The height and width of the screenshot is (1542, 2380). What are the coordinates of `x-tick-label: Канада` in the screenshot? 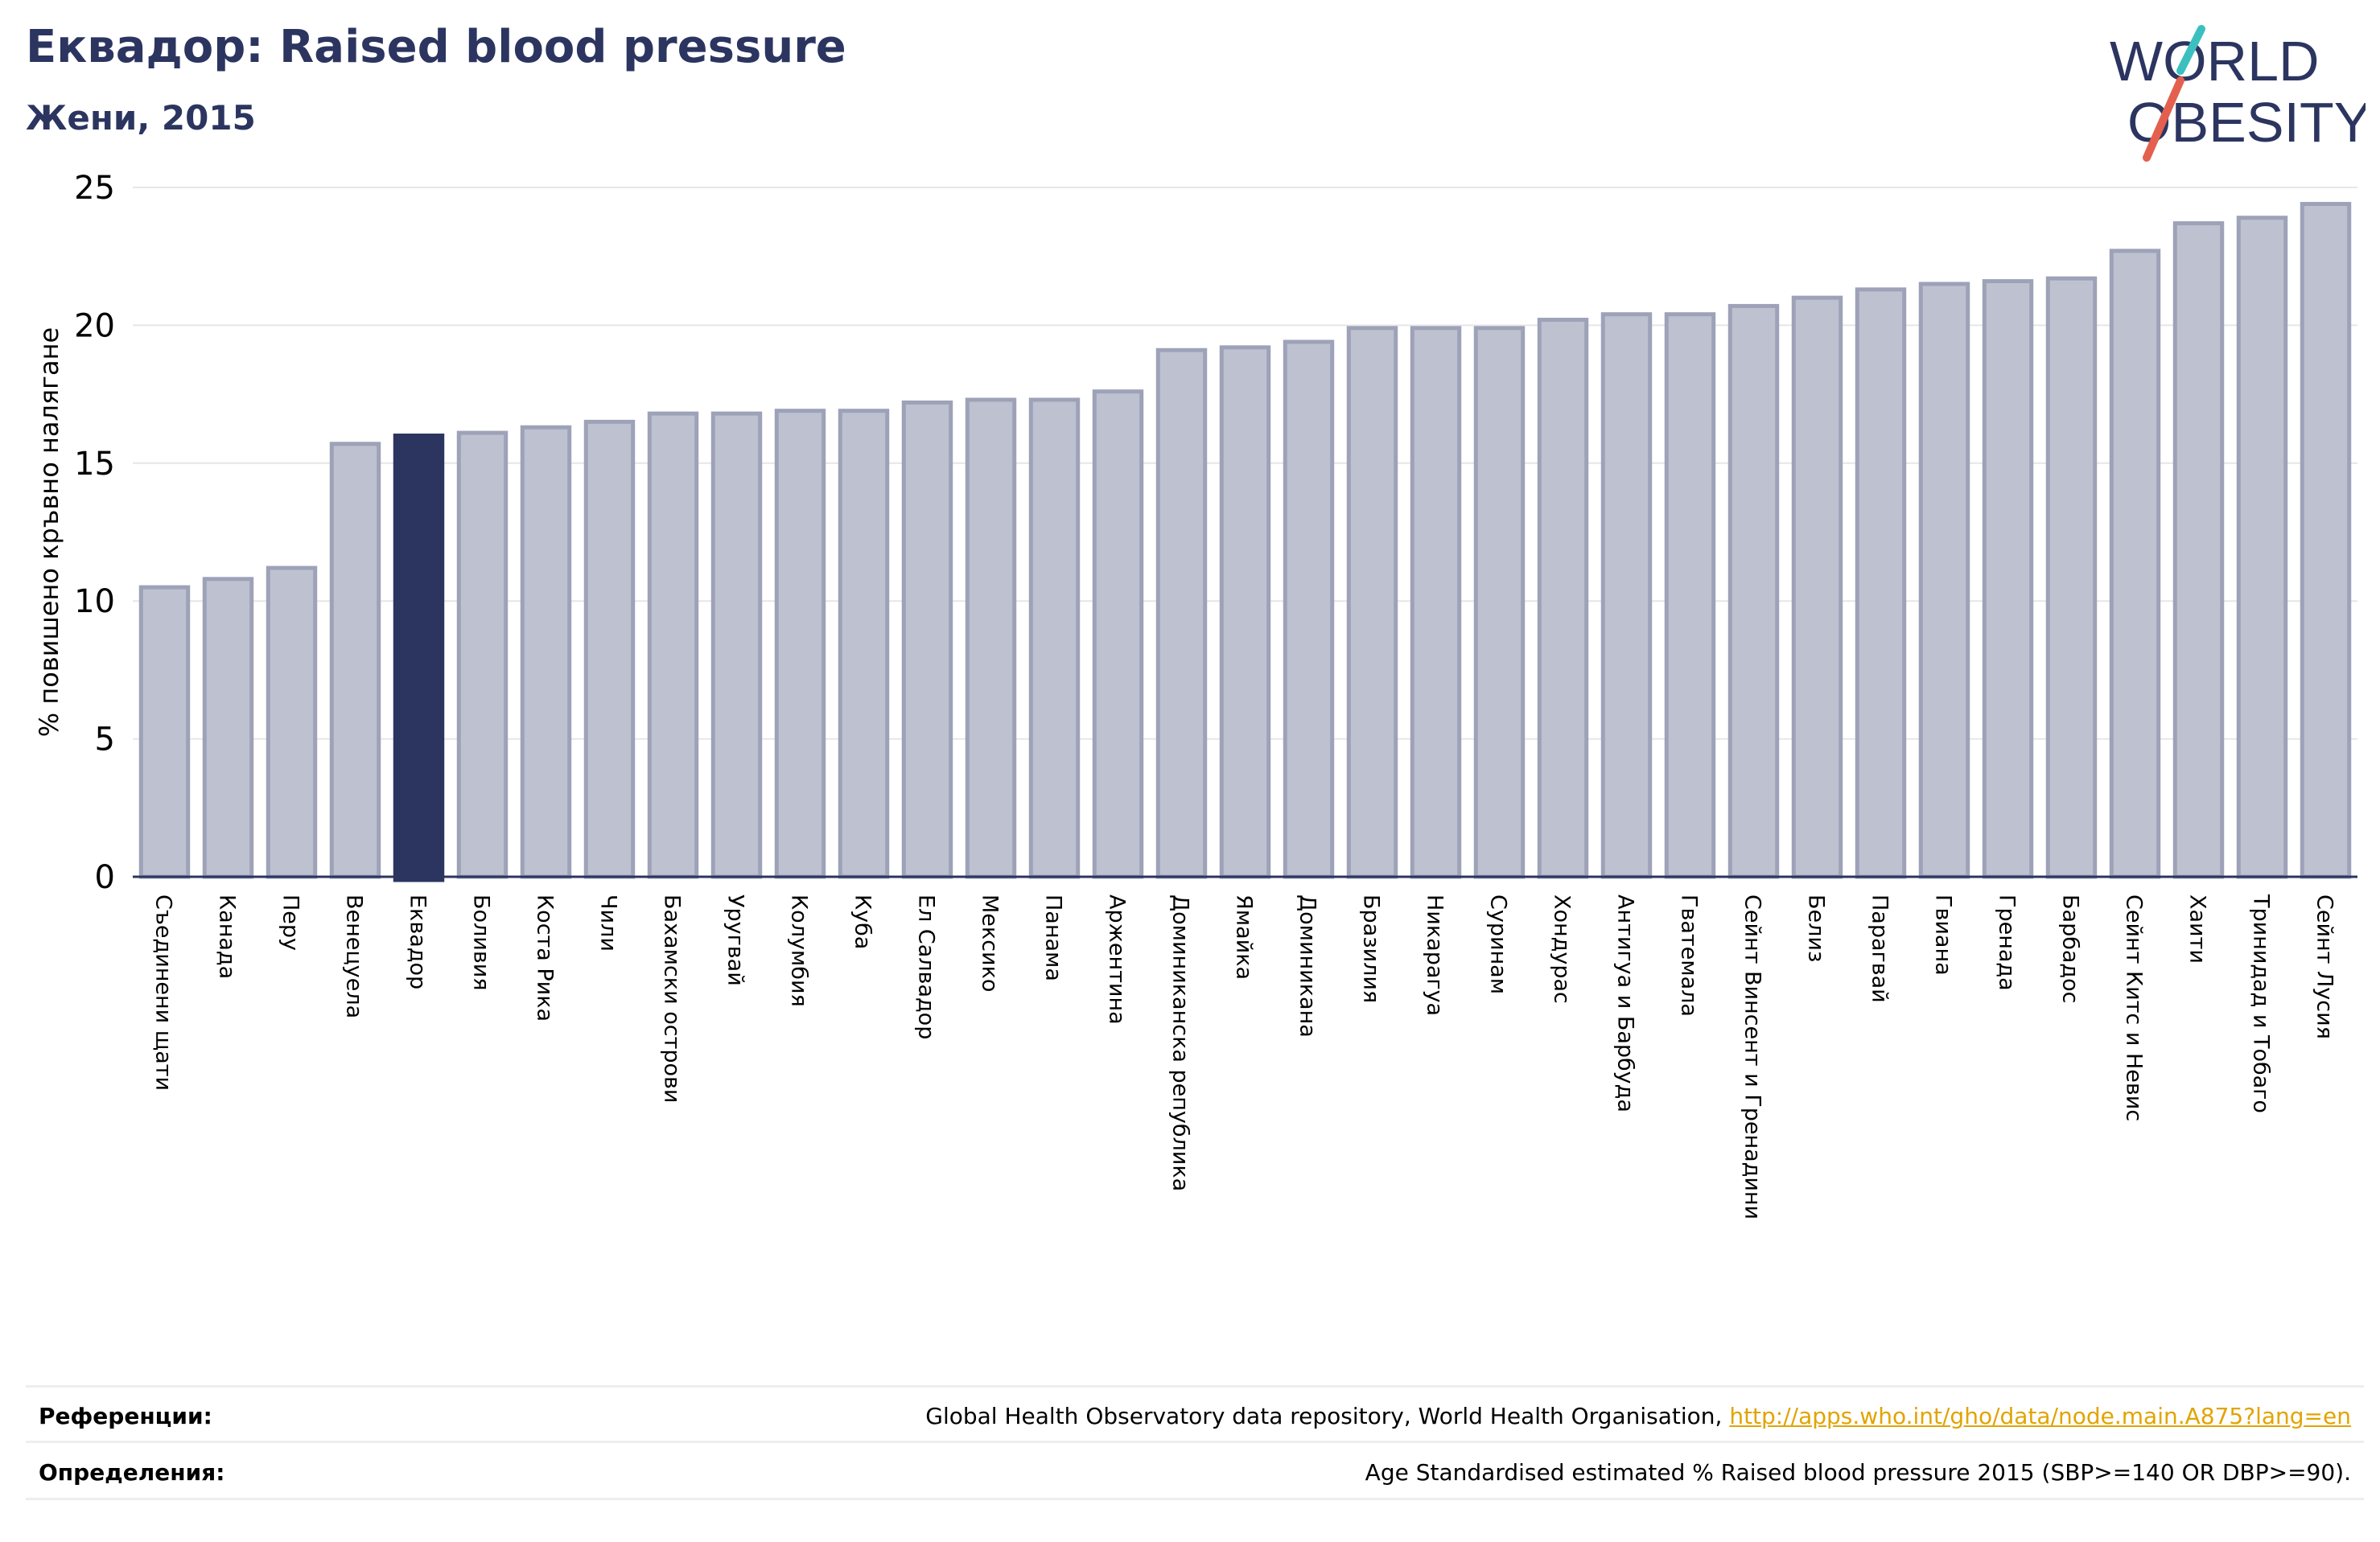 It's located at (227, 936).